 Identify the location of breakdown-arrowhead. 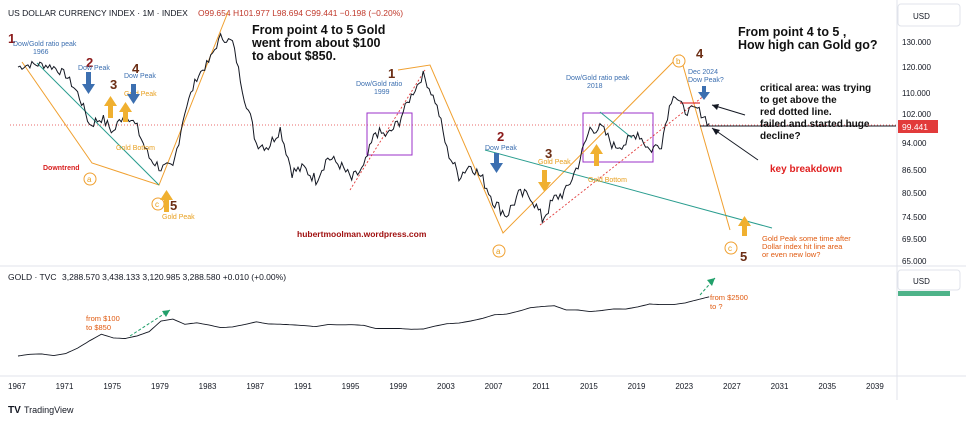
(716, 131).